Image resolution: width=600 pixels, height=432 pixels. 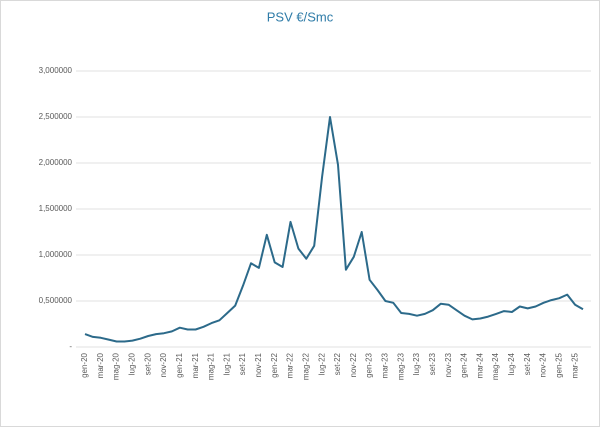 What do you see at coordinates (56, 162) in the screenshot?
I see `y-tick-label: 2,000000` at bounding box center [56, 162].